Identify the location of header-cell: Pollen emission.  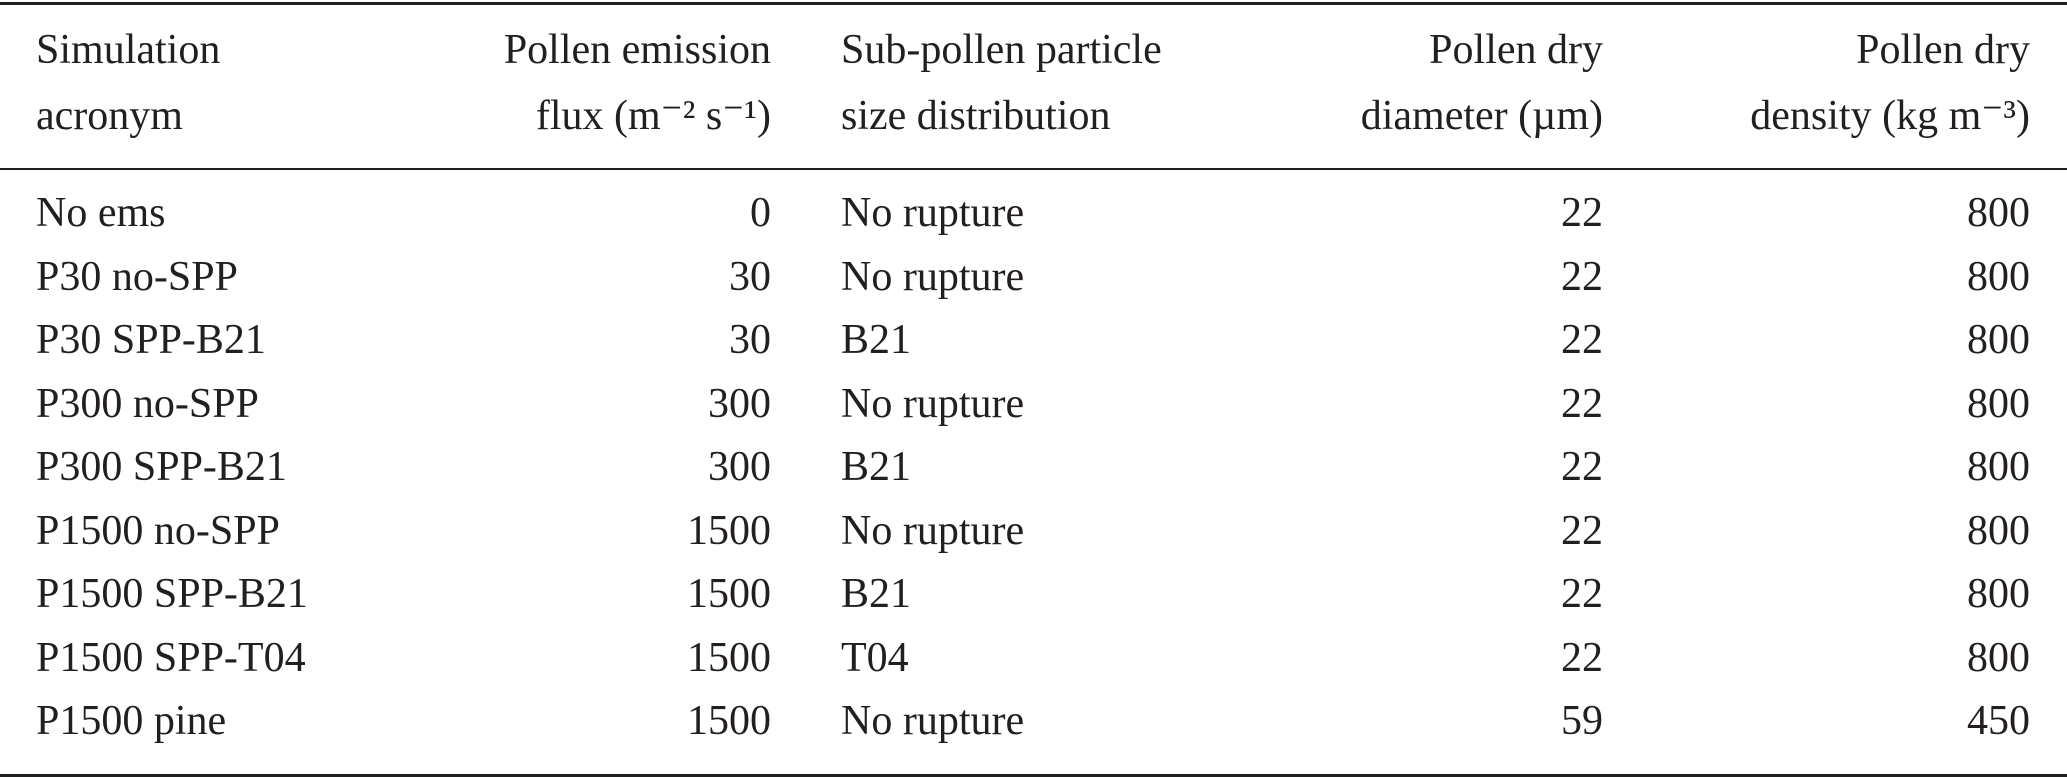
(637, 50).